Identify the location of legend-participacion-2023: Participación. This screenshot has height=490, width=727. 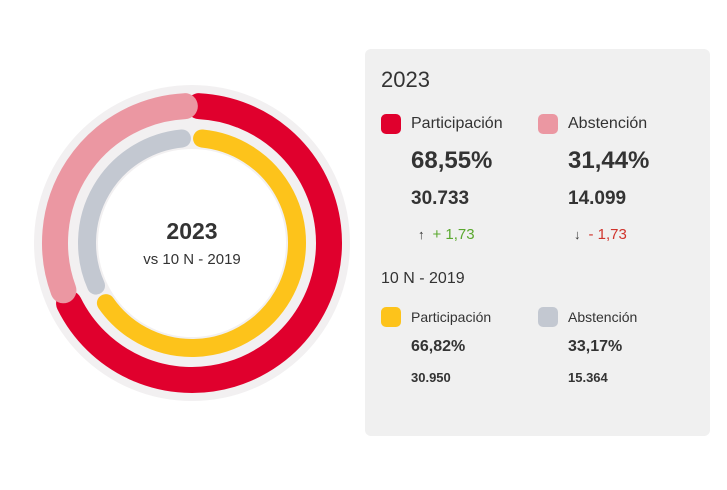
(442, 124).